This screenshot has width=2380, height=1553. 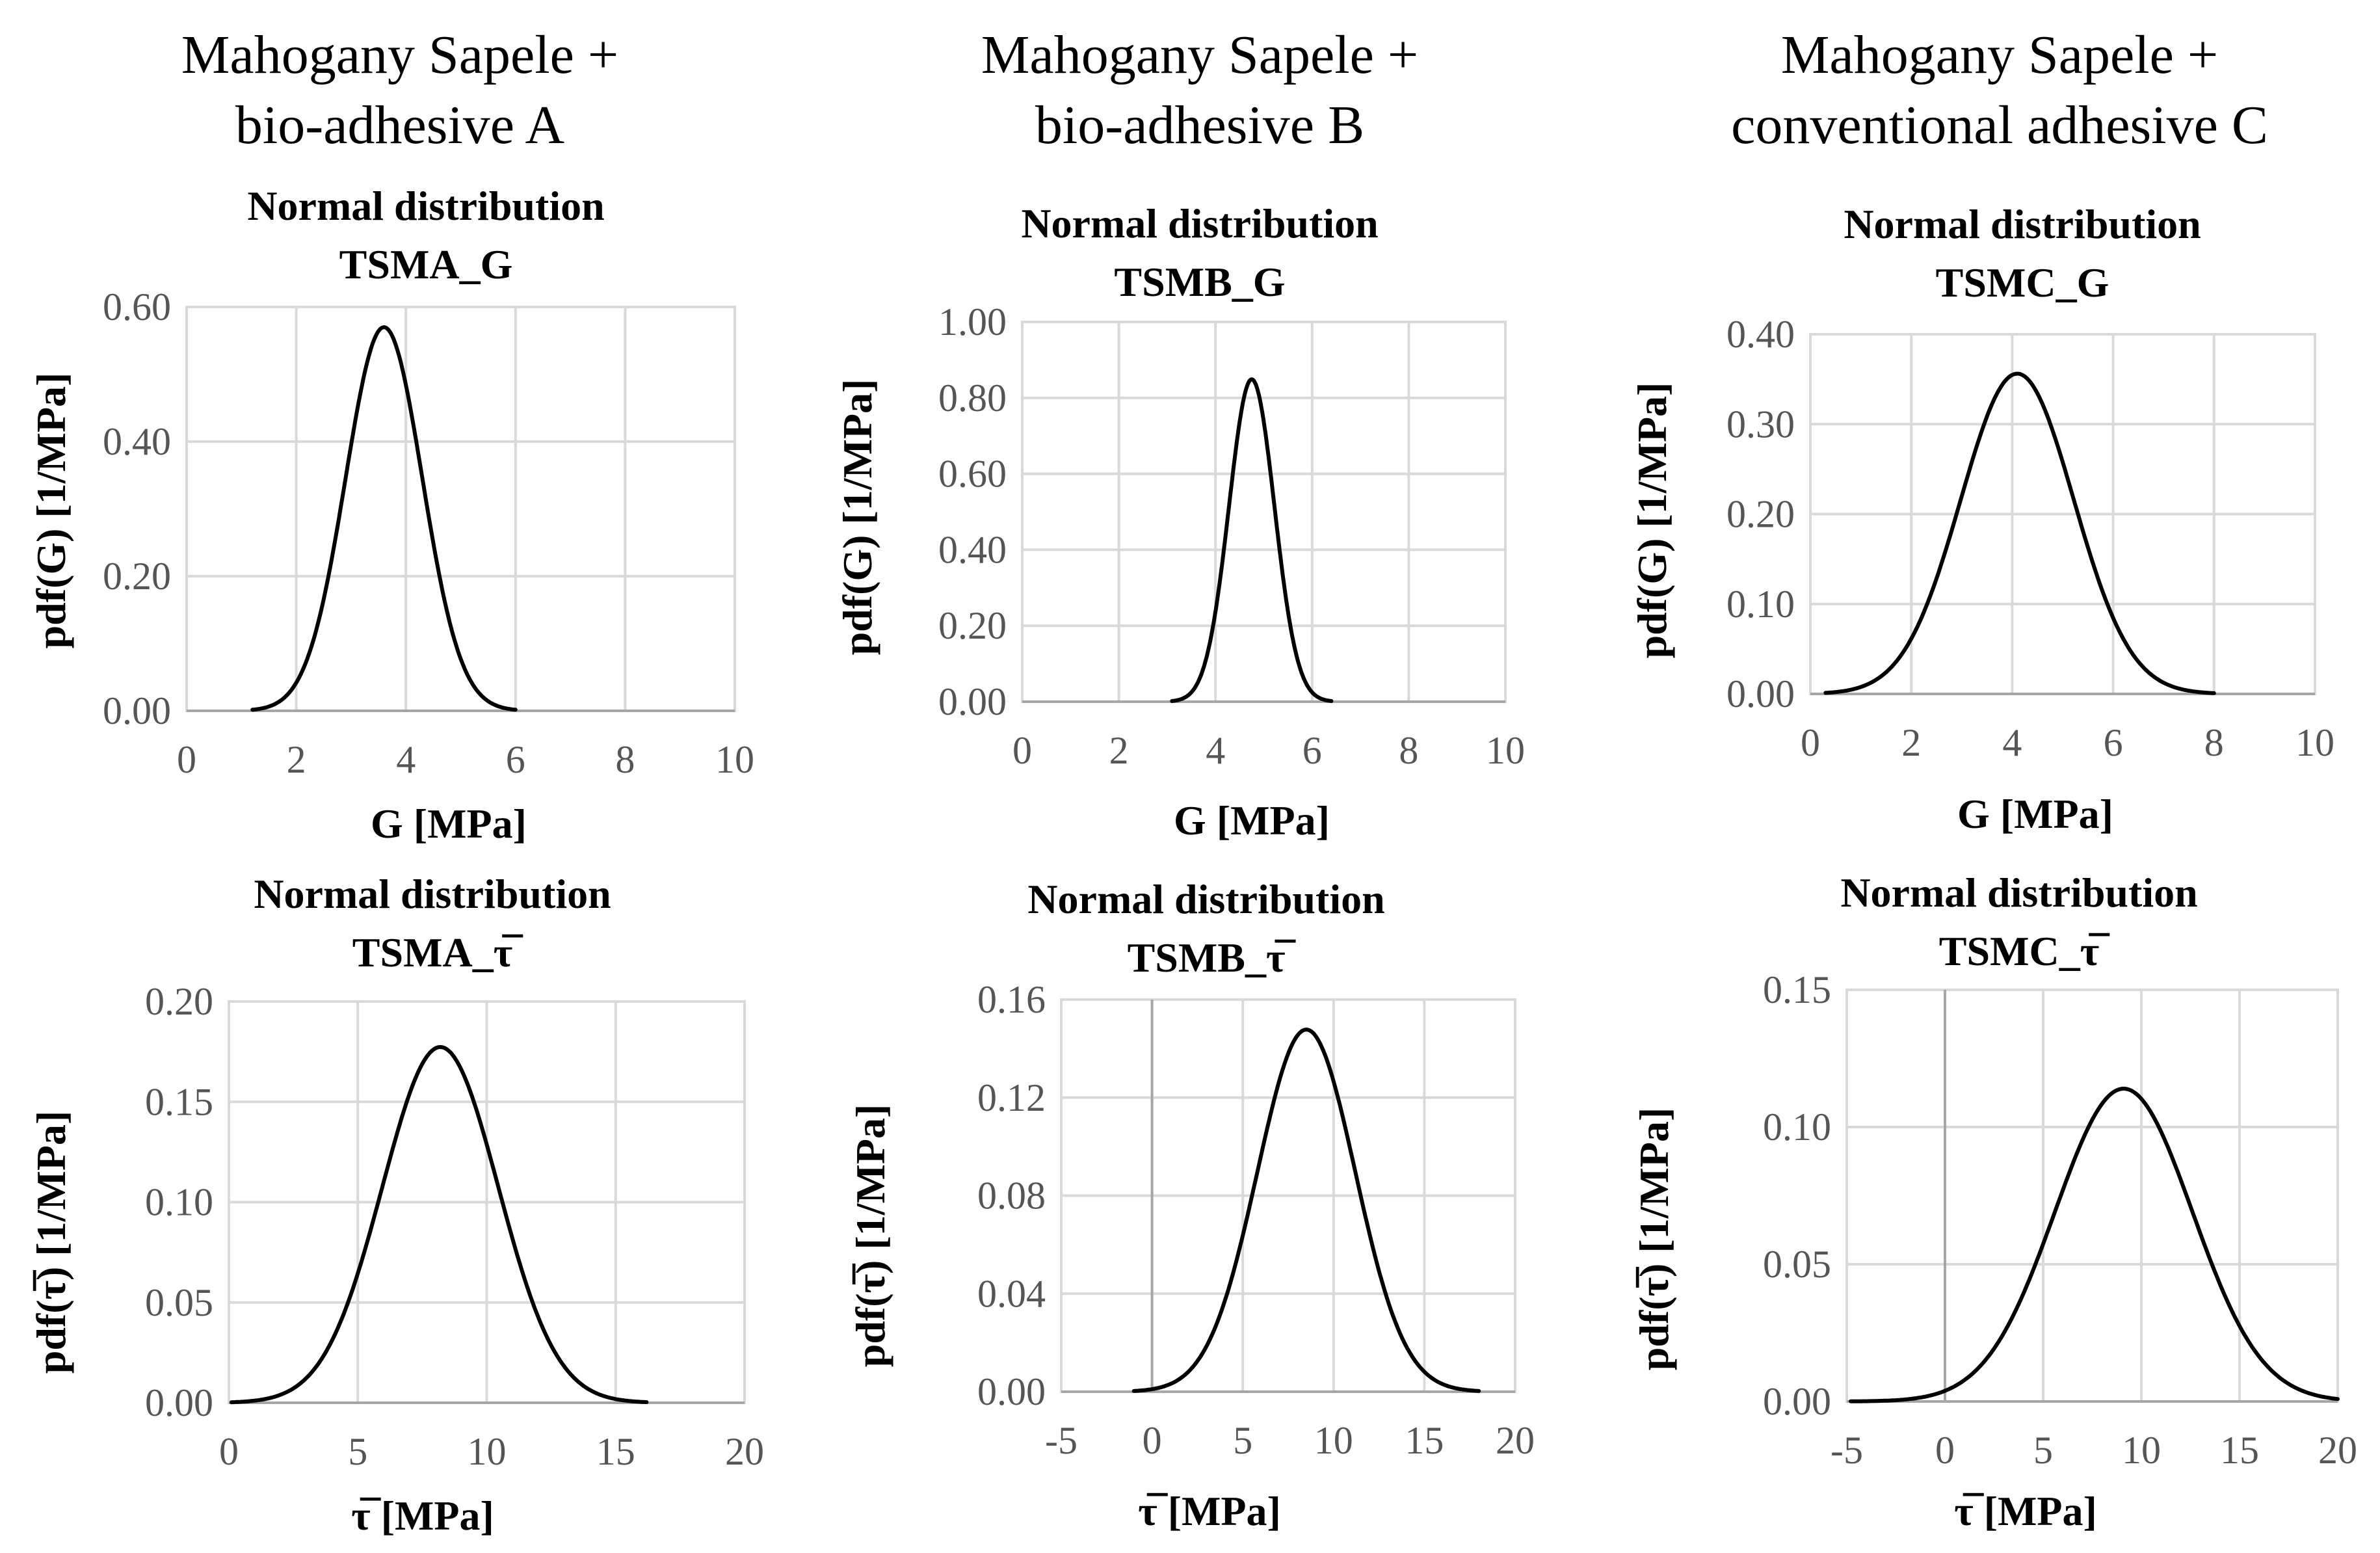 I want to click on column-title-b-line1: Mahogany Sapele +, so click(x=1200, y=55).